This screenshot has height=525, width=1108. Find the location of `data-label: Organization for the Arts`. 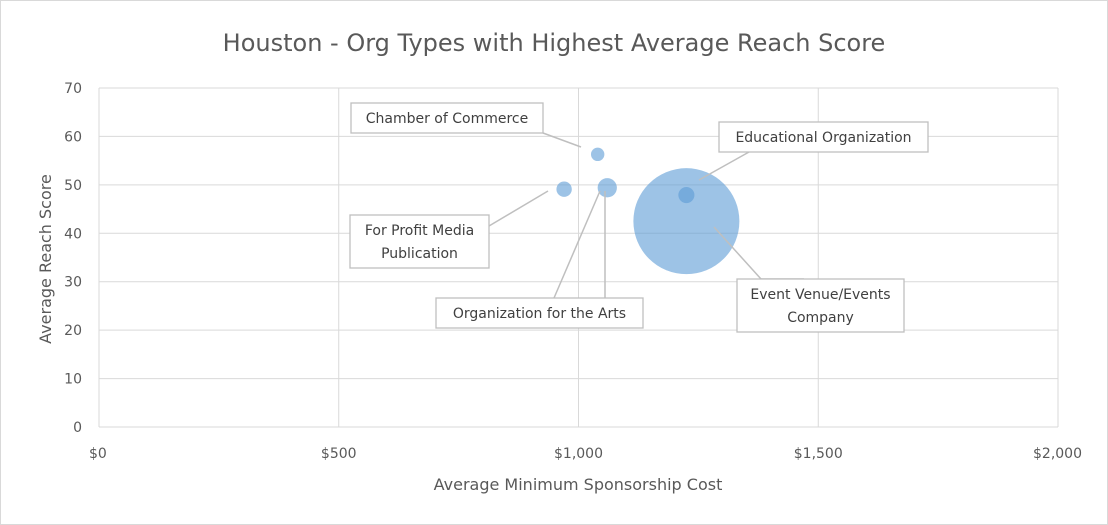

data-label: Organization for the Arts is located at coordinates (539, 313).